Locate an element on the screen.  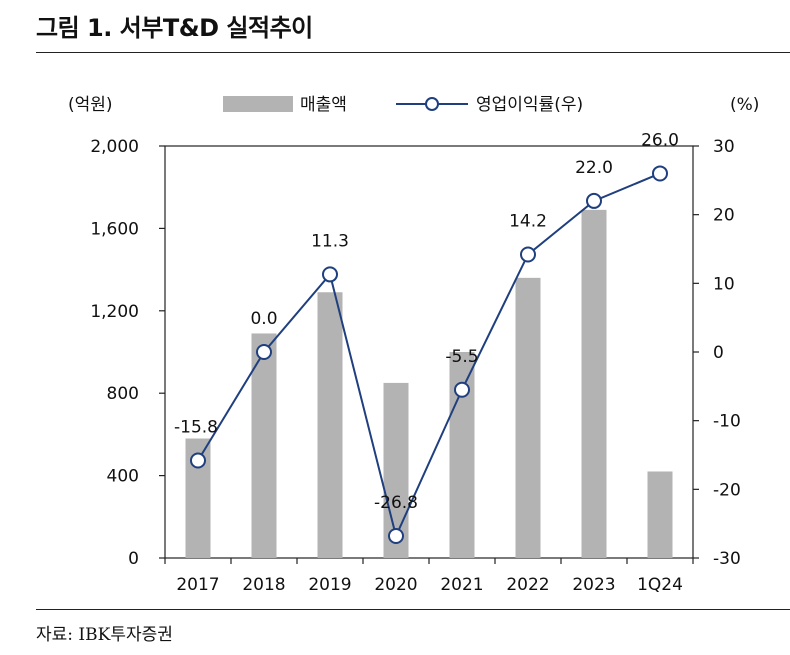
bar-2018 is located at coordinates (264, 445).